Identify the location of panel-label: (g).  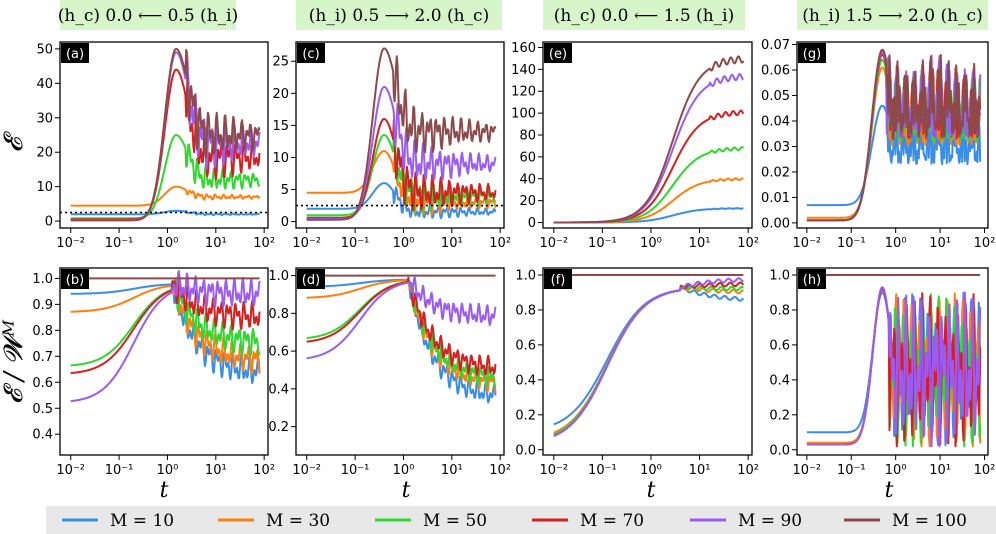
(812, 54).